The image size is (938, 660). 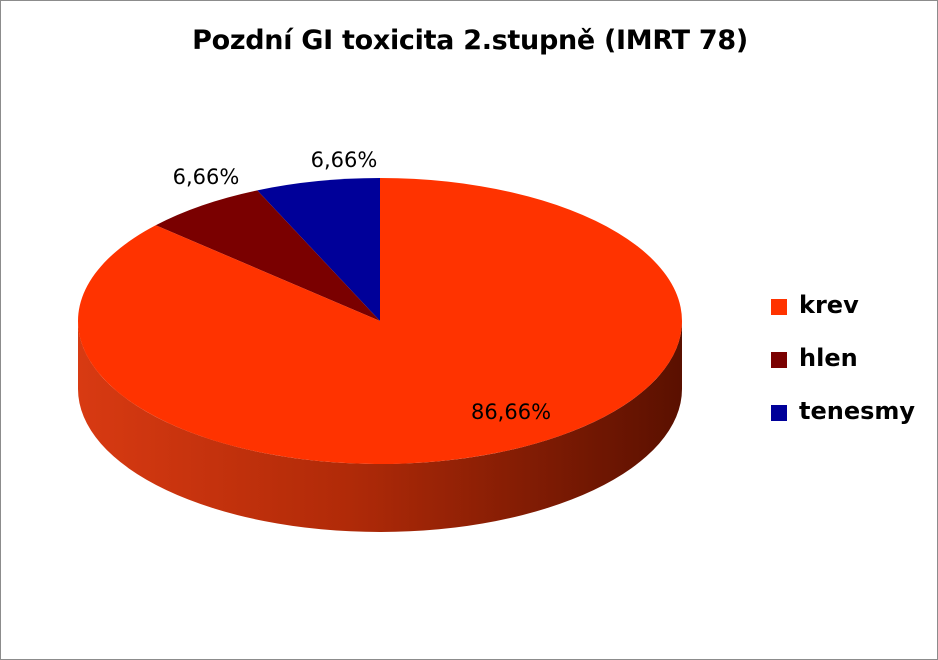 I want to click on pie-slice-hlen, so click(x=267, y=255).